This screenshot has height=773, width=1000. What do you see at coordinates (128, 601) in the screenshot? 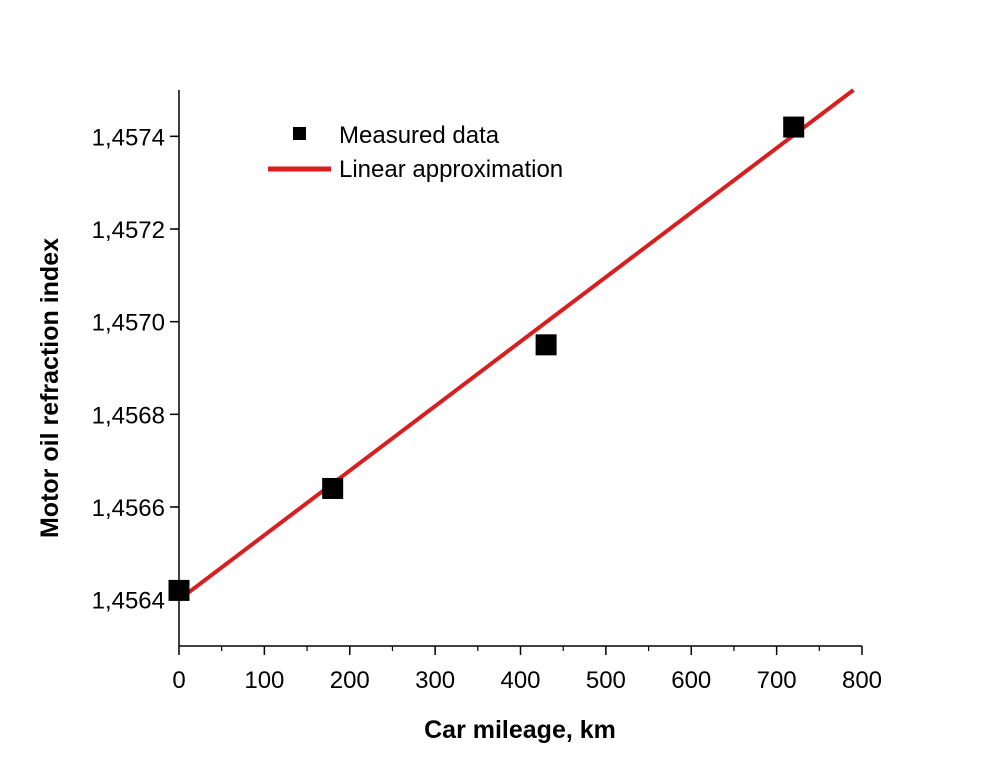
I see `y-tick-label: 1,4564` at bounding box center [128, 601].